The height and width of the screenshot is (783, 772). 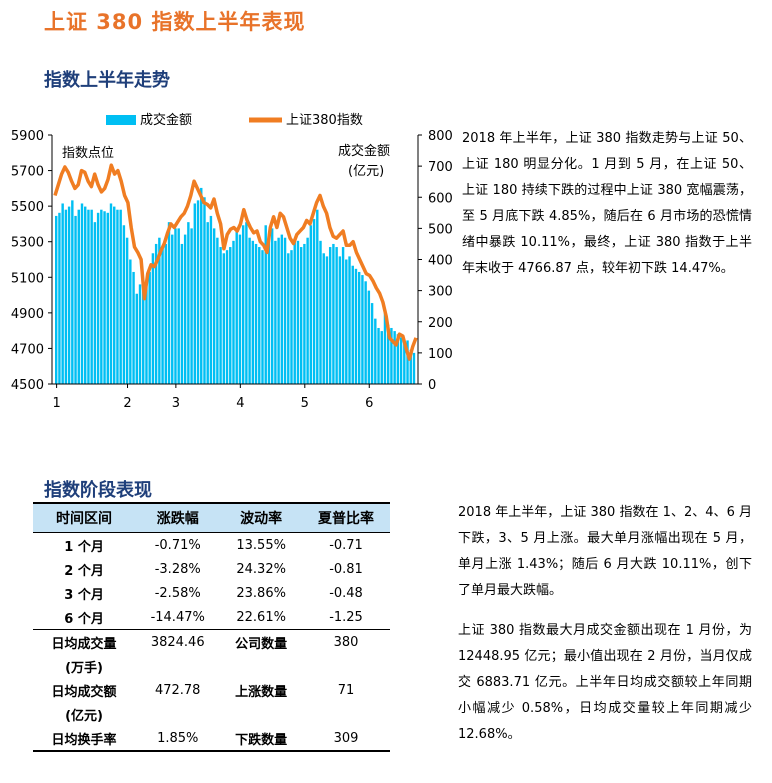 I want to click on right-tick-label: 100, so click(x=440, y=354).